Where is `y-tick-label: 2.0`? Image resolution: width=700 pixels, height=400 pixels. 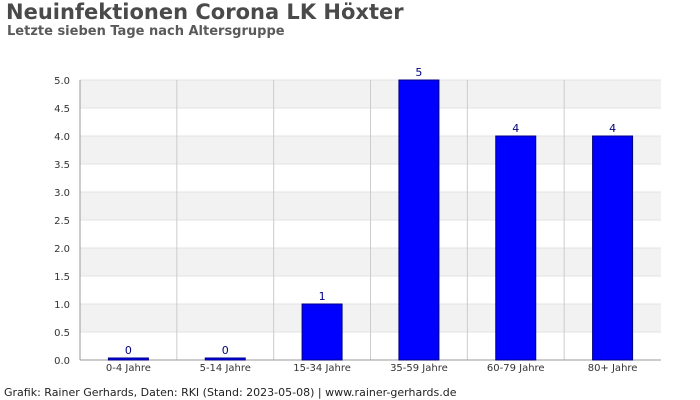 y-tick-label: 2.0 is located at coordinates (62, 249).